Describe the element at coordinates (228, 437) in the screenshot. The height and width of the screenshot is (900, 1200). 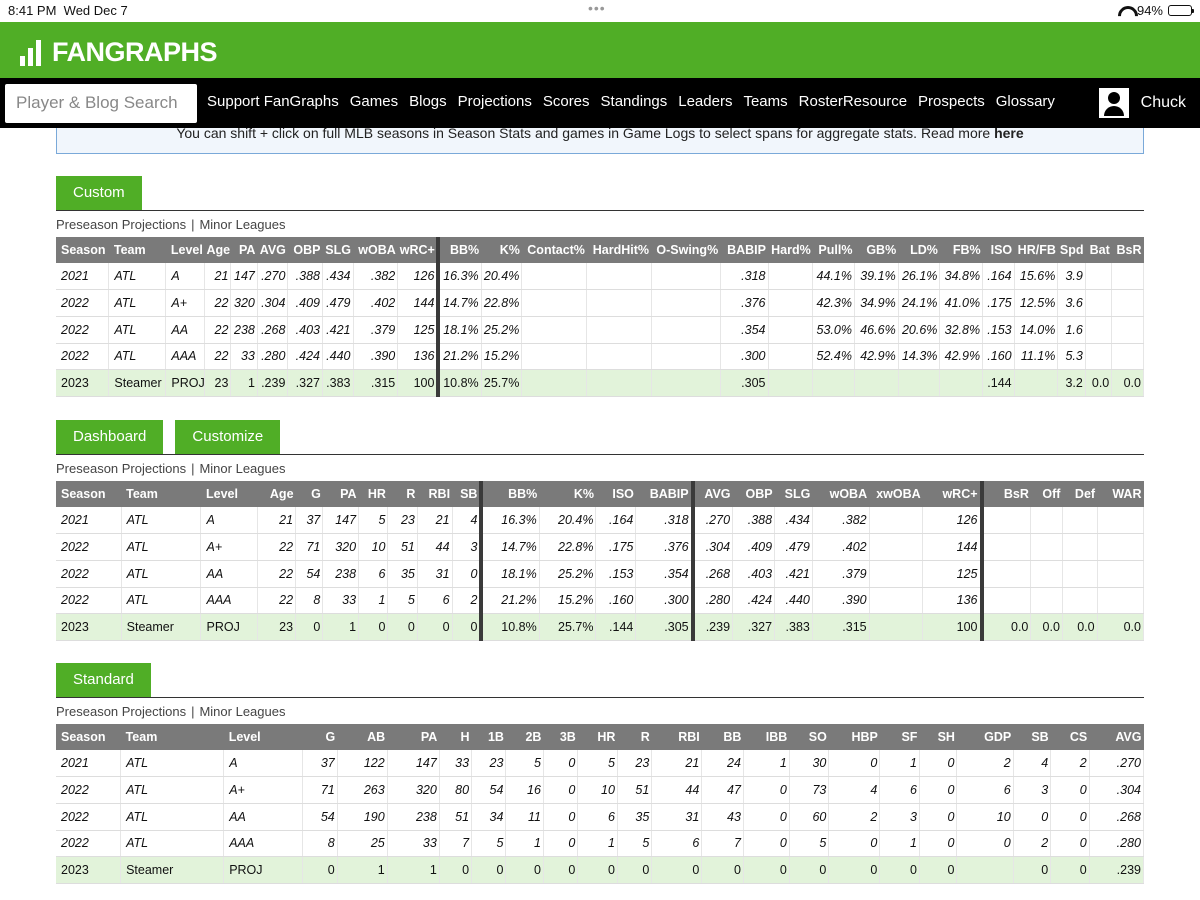
I see `tab-customize: Customize` at that location.